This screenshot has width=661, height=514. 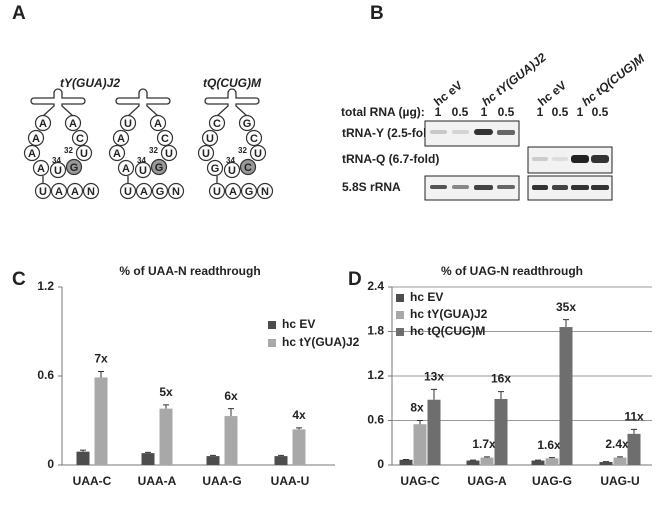 What do you see at coordinates (380, 464) in the screenshot?
I see `y-tick-label: 0` at bounding box center [380, 464].